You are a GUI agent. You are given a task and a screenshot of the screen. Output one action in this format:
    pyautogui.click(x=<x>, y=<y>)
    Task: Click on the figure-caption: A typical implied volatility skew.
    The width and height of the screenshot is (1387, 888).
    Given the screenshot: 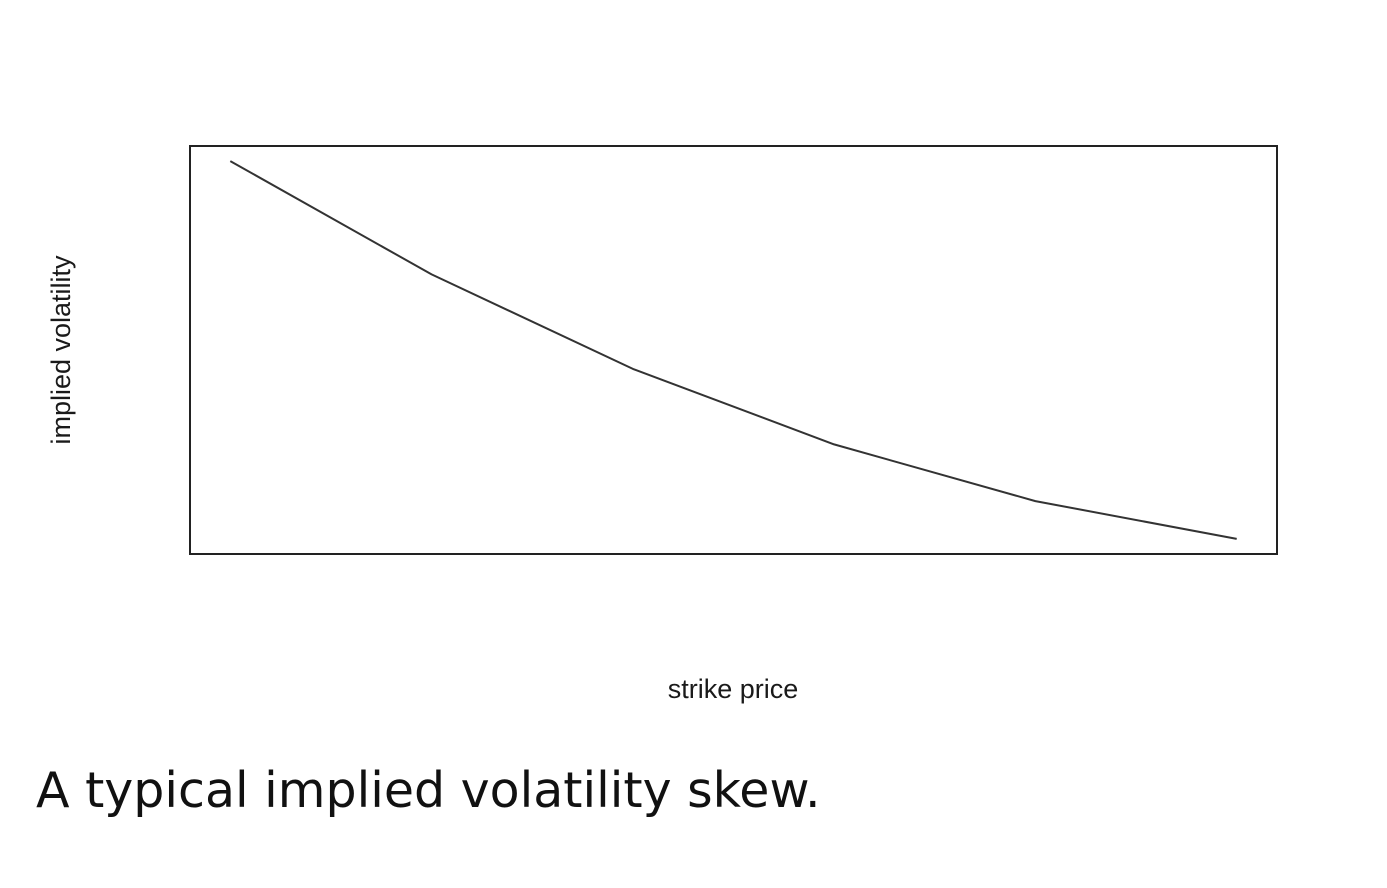 What is the action you would take?
    pyautogui.click(x=428, y=790)
    